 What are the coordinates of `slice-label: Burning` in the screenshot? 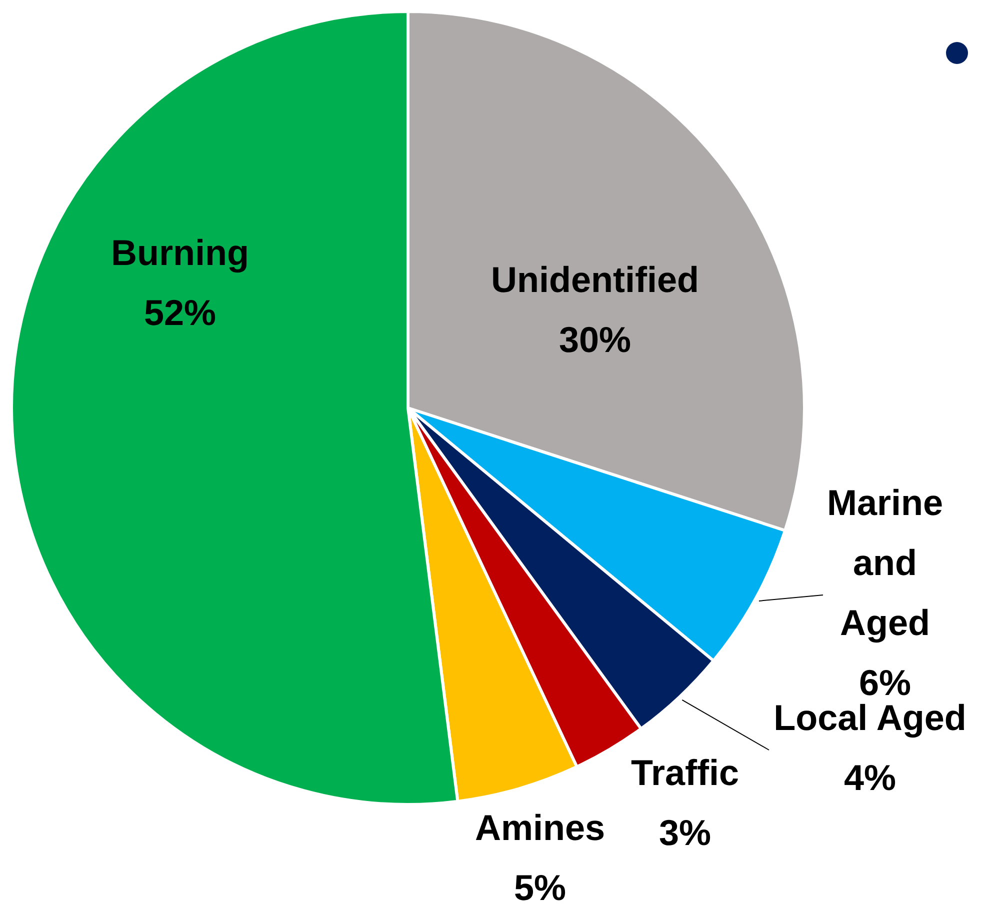 It's located at (180, 252).